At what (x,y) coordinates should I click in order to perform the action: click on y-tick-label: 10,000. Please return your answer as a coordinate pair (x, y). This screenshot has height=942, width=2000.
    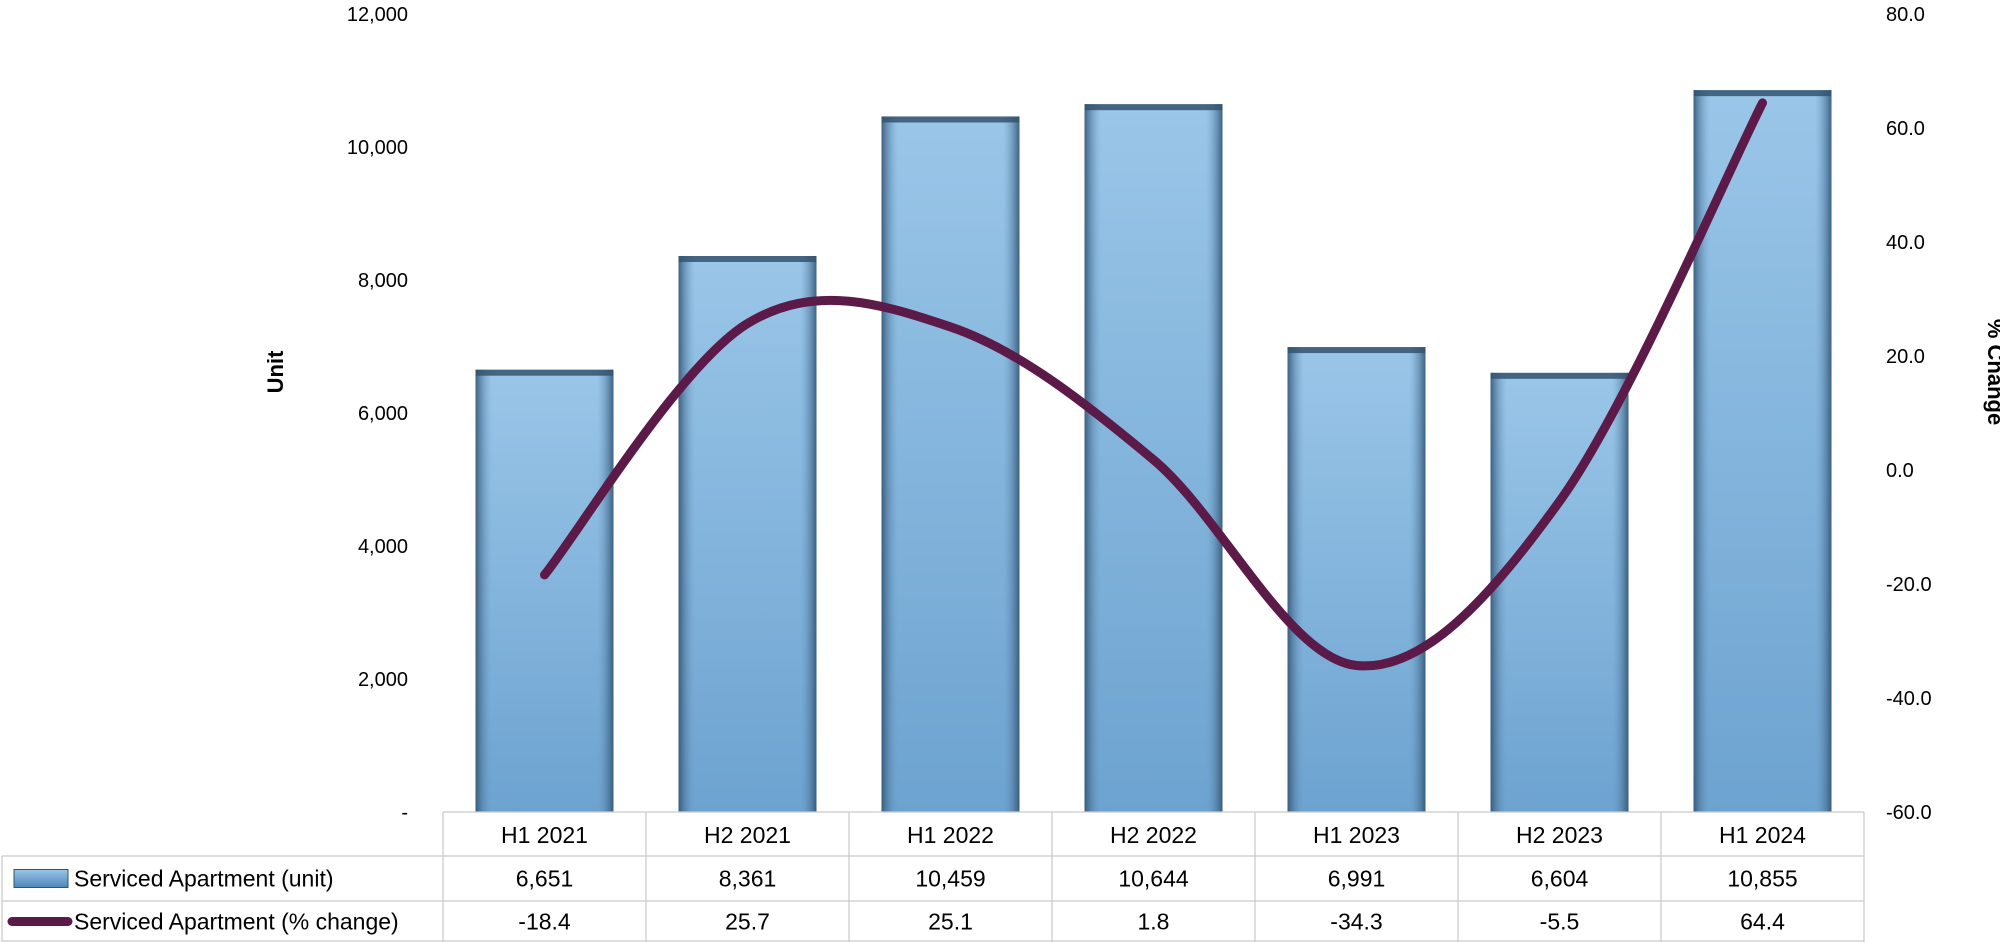
    Looking at the image, I should click on (377, 148).